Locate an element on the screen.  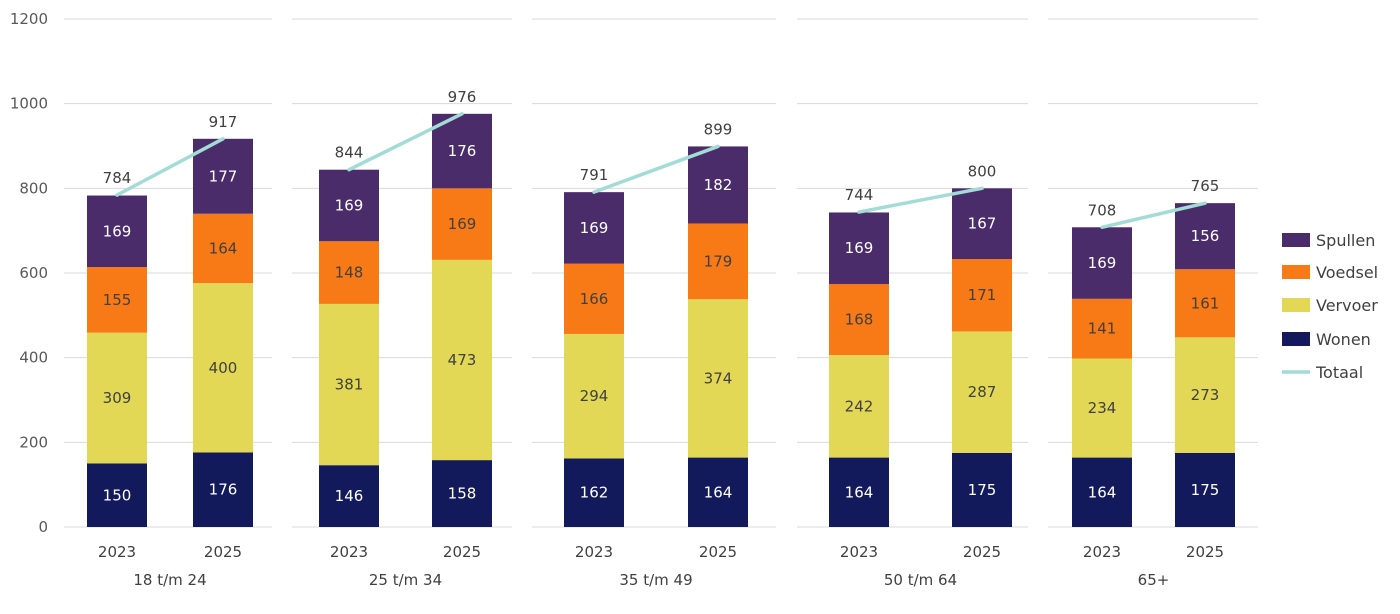
total-label: 800 is located at coordinates (982, 171).